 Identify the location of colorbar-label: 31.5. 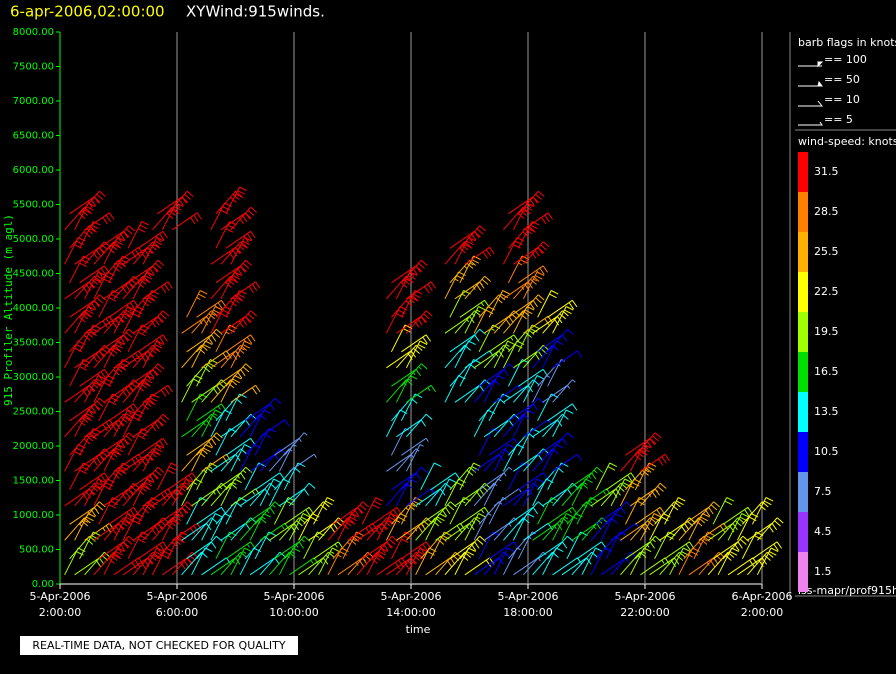
(826, 171).